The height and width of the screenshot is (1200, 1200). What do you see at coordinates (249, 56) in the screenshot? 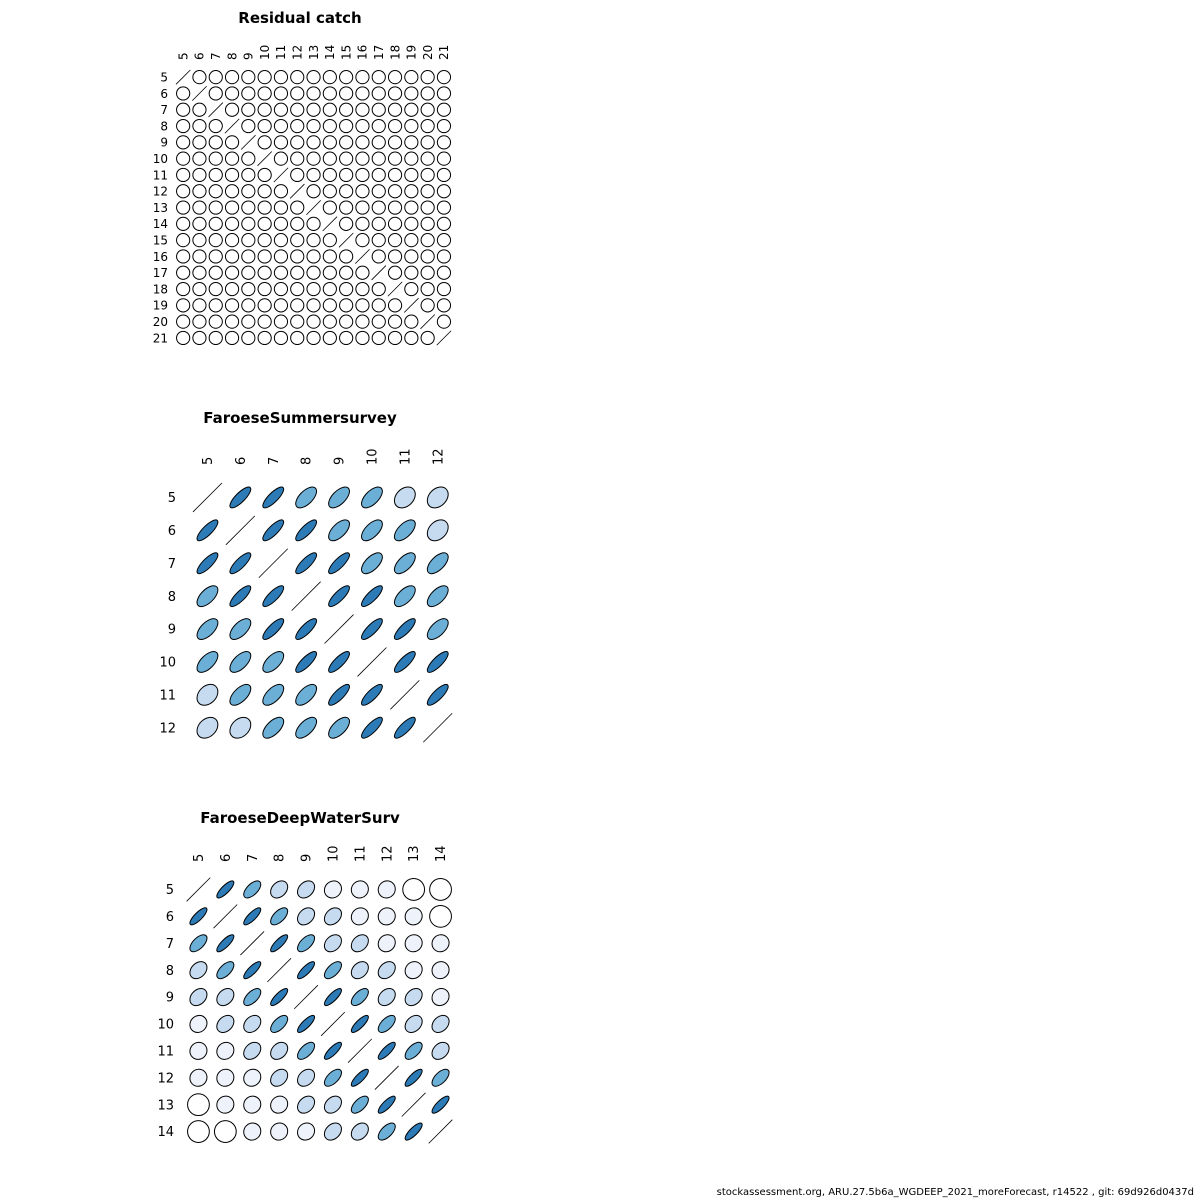
I see `column-tick-label: 9` at bounding box center [249, 56].